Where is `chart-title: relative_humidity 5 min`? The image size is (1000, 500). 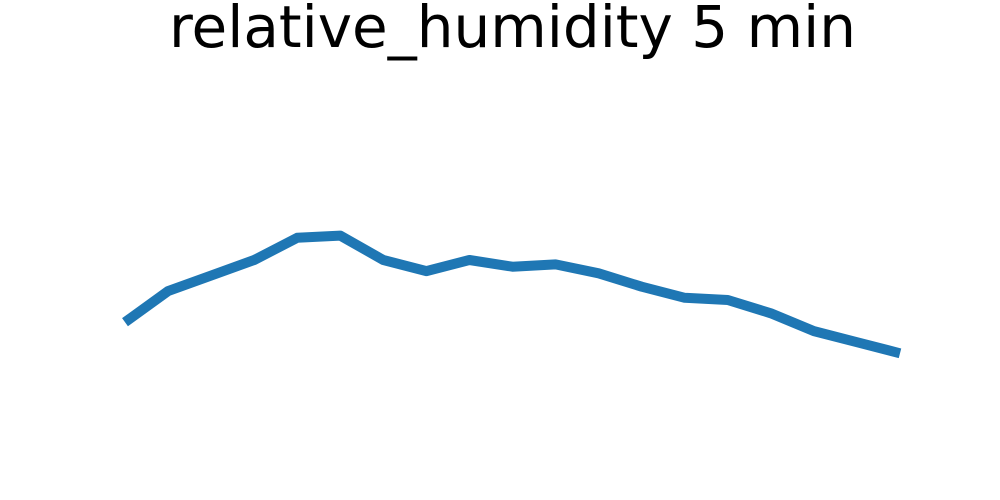
chart-title: relative_humidity 5 min is located at coordinates (512, 30).